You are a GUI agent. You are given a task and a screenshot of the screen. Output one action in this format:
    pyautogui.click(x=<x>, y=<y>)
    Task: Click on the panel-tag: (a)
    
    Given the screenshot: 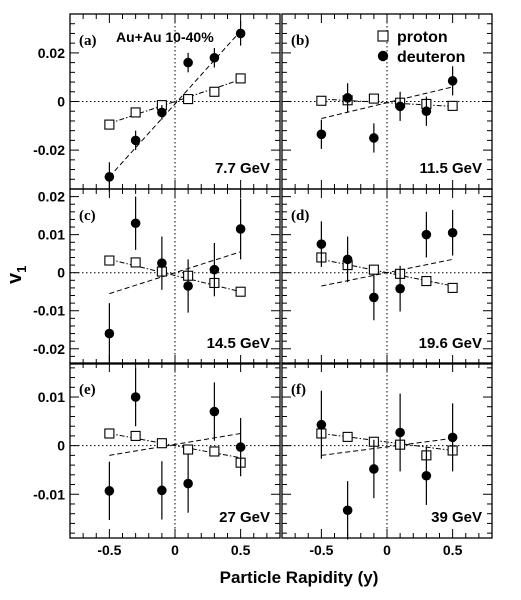 What is the action you would take?
    pyautogui.click(x=88, y=41)
    